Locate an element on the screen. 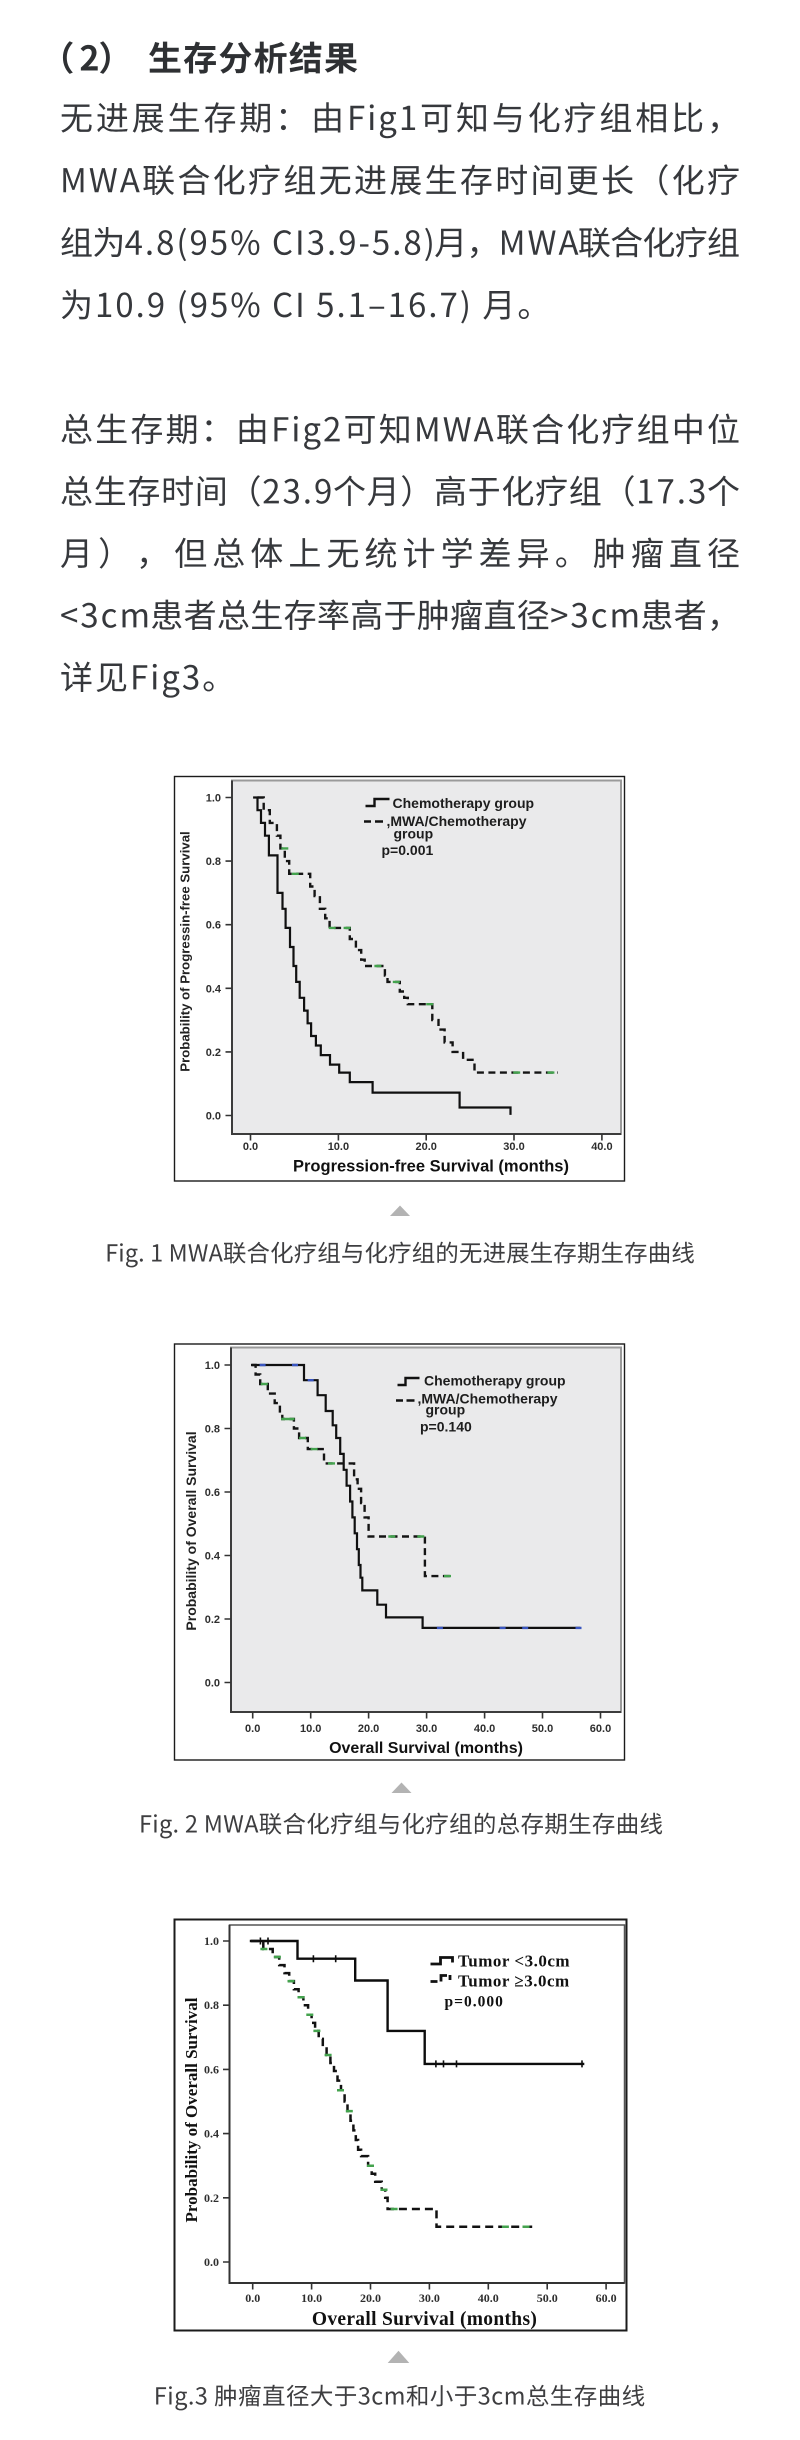 The width and height of the screenshot is (800, 2440). svg-text: Tumor <3.0cm is located at coordinates (514, 1960).